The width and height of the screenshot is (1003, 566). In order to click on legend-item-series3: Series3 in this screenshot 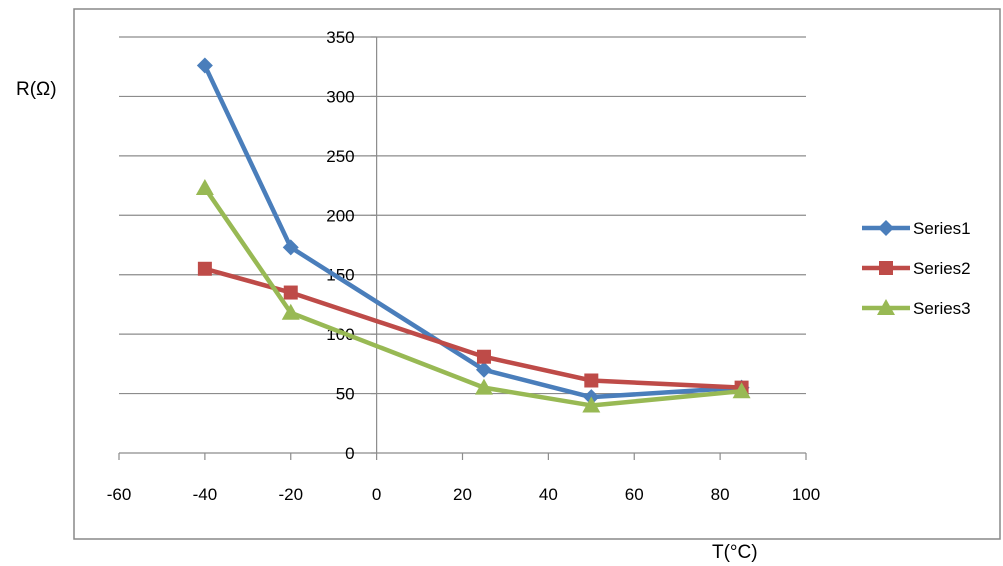, I will do `click(916, 308)`.